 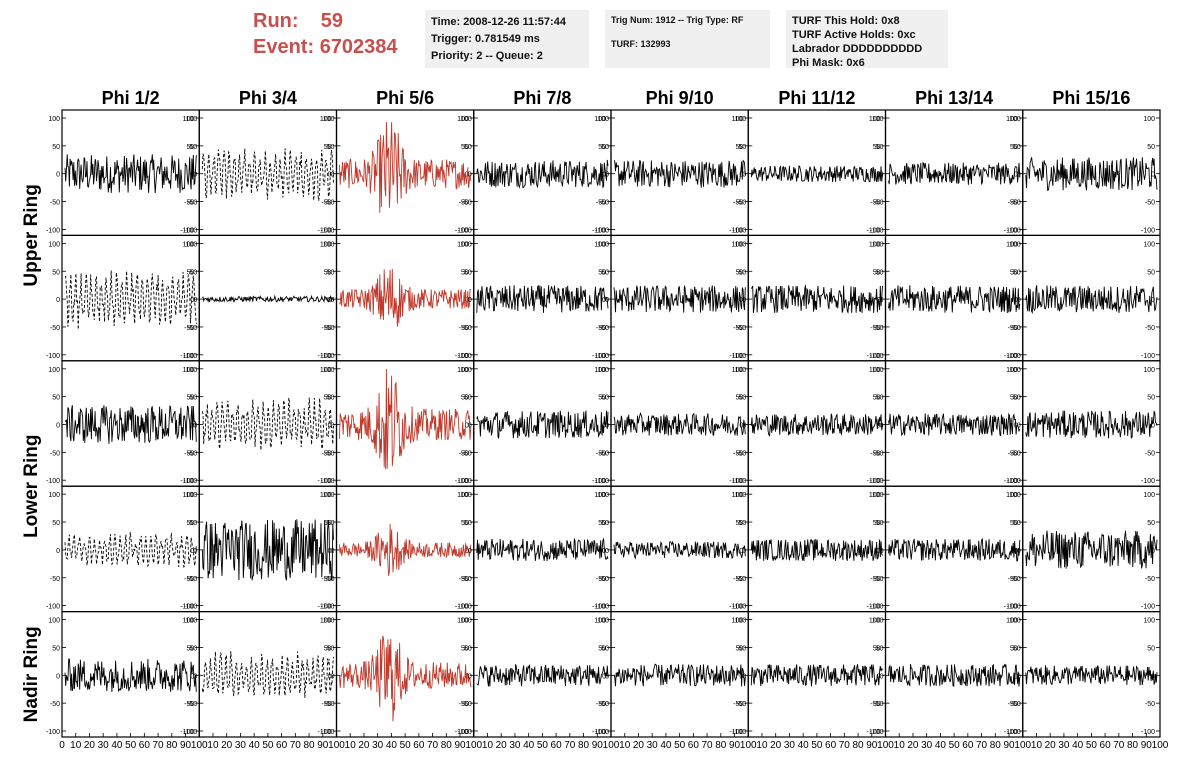 I want to click on x-tick-label: 10, so click(x=351, y=745).